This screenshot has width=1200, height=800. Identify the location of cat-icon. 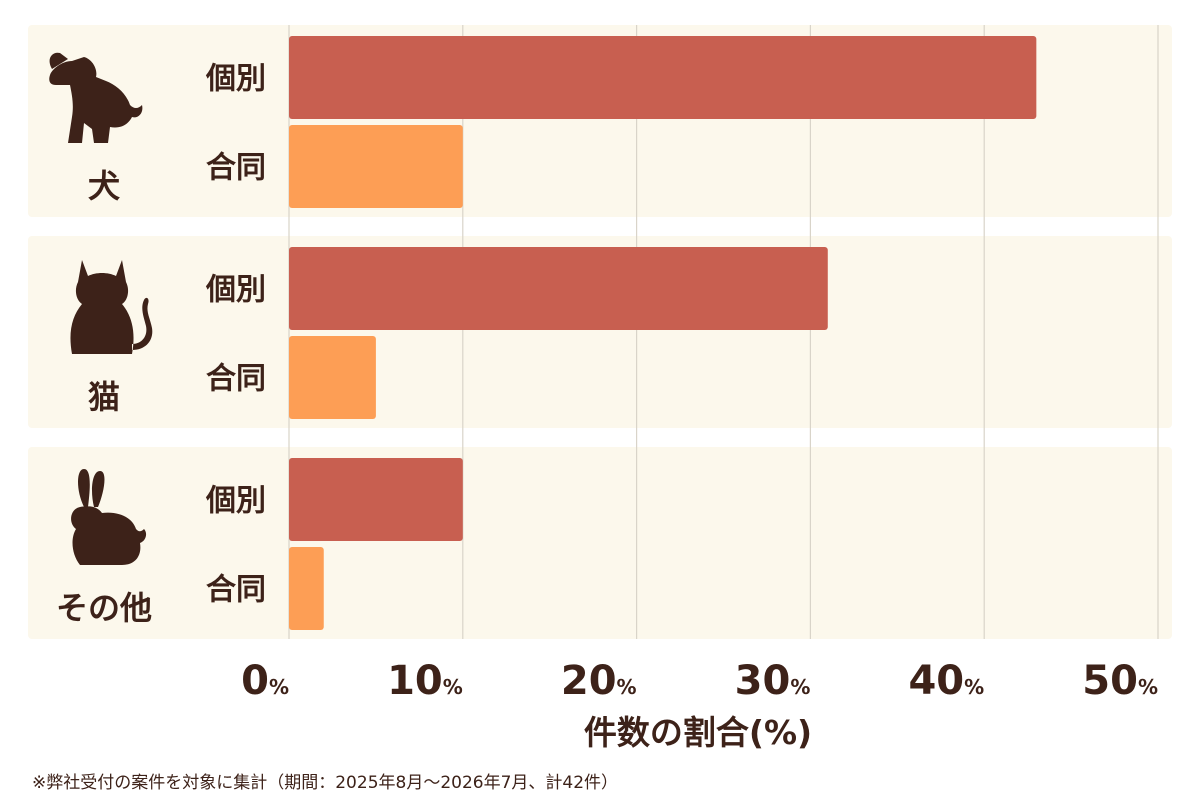
(111, 307).